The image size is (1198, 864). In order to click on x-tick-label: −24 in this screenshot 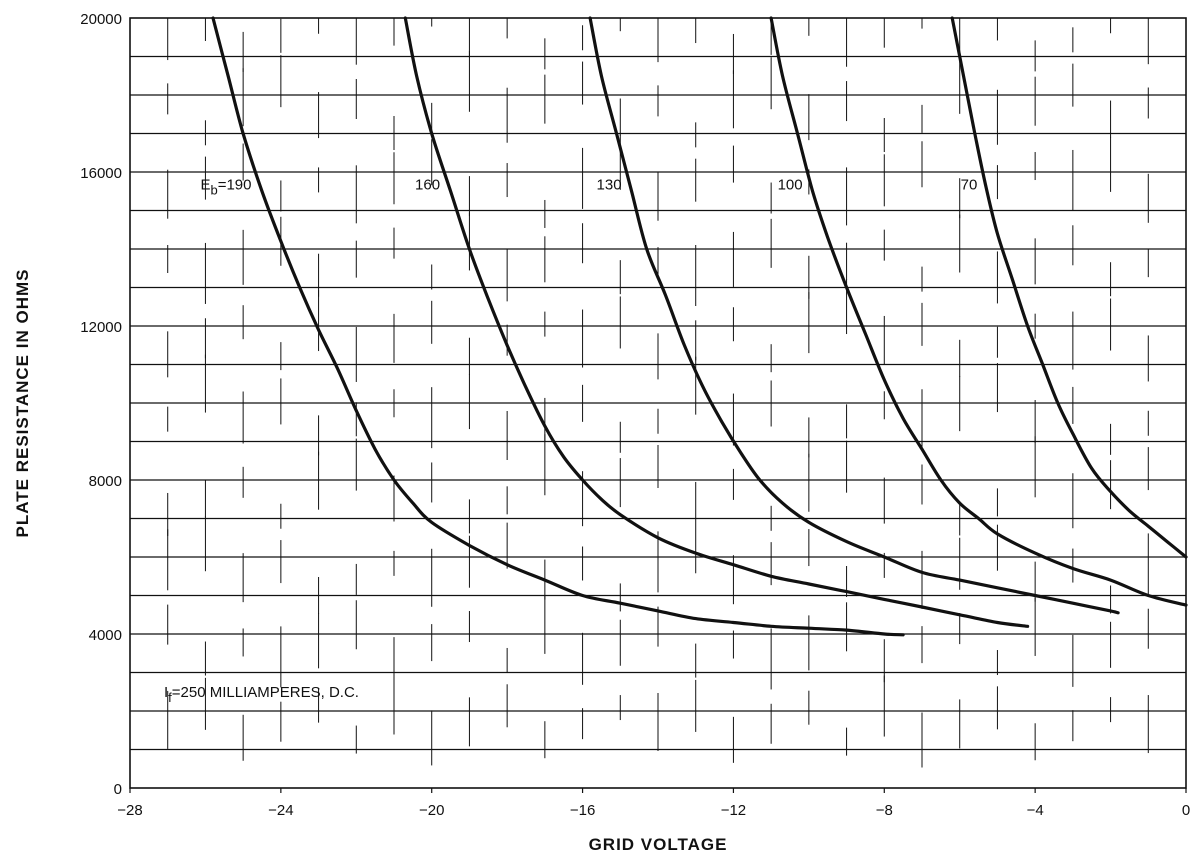, I will do `click(280, 810)`.